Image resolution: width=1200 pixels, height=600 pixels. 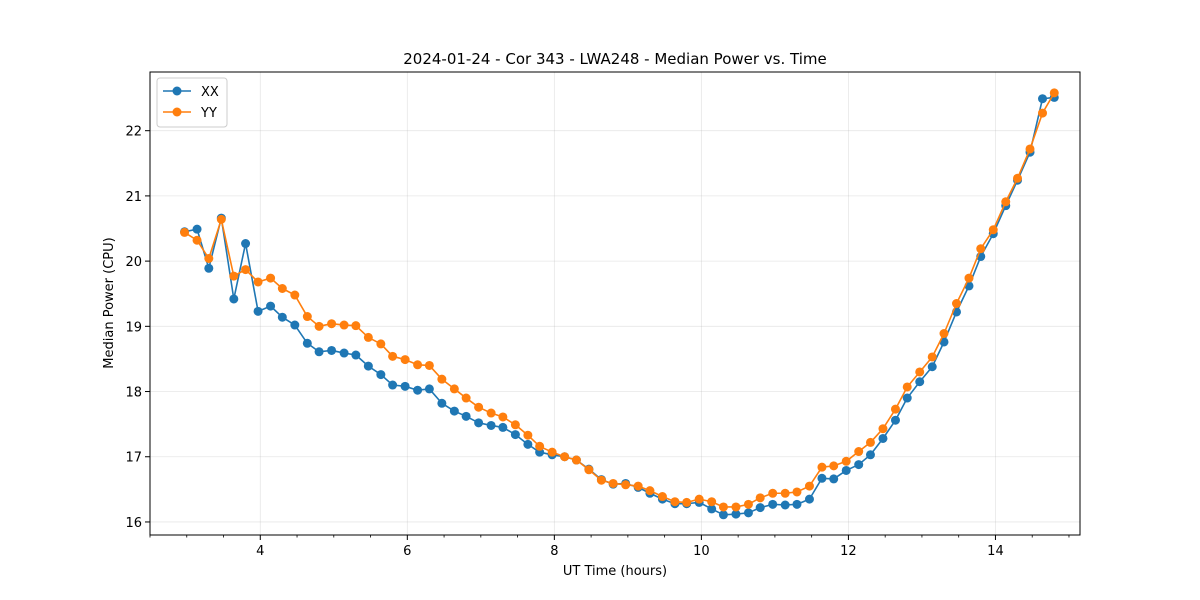 What do you see at coordinates (701, 551) in the screenshot?
I see `x-tick-label: 10` at bounding box center [701, 551].